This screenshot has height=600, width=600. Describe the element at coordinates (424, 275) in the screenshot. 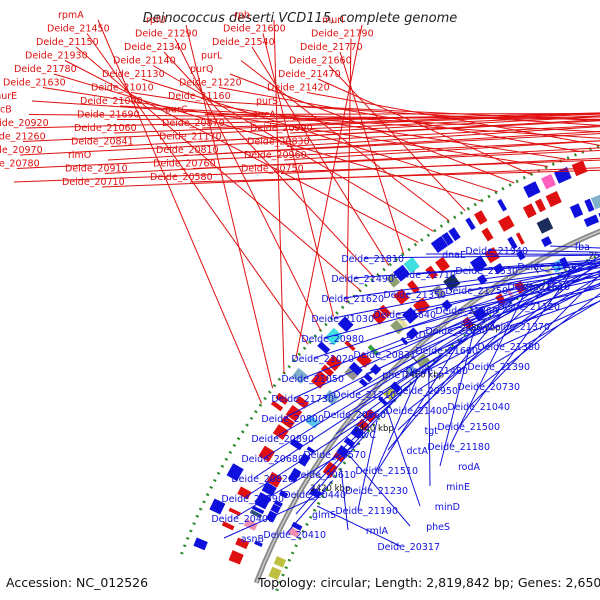

I see `gene-label: Deide_21710` at that location.